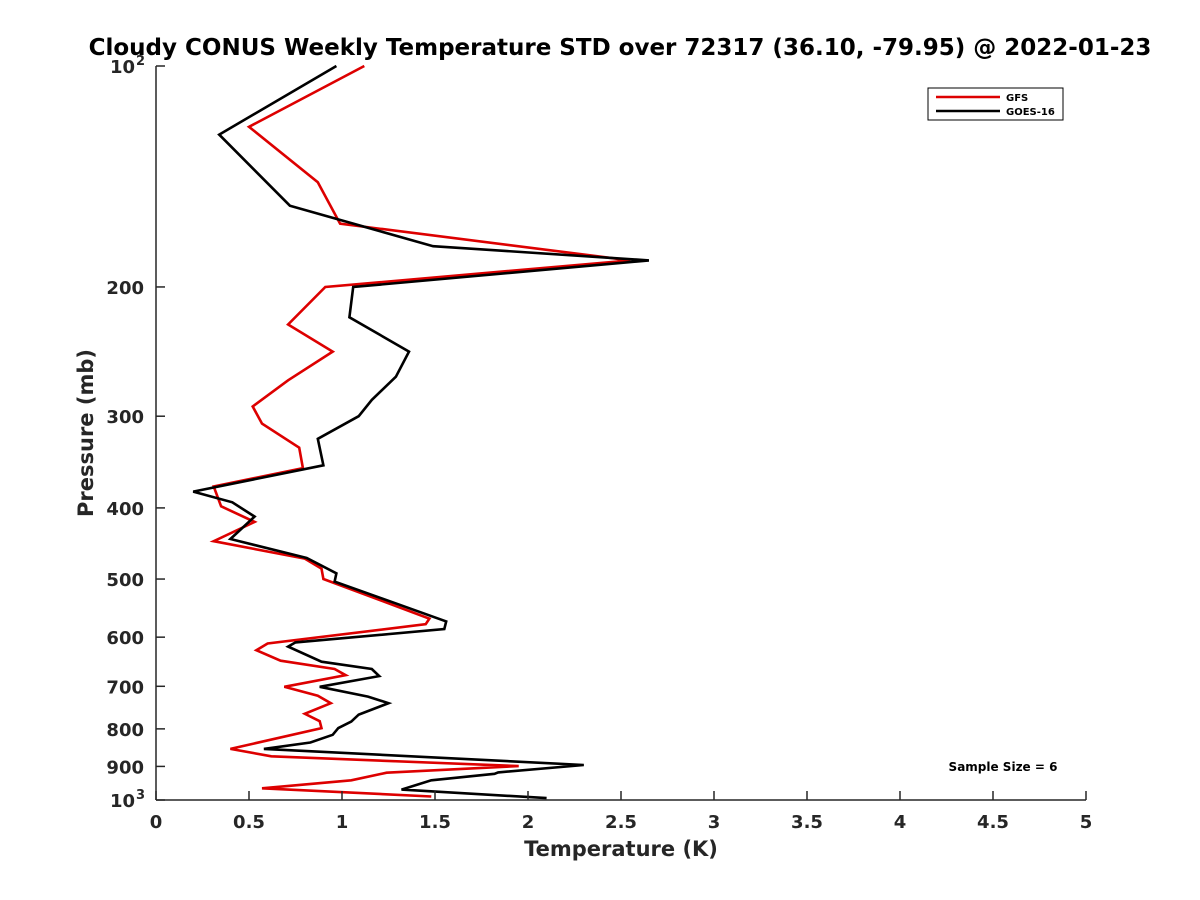  Describe the element at coordinates (125, 288) in the screenshot. I see `y-tick-label: 200` at that location.